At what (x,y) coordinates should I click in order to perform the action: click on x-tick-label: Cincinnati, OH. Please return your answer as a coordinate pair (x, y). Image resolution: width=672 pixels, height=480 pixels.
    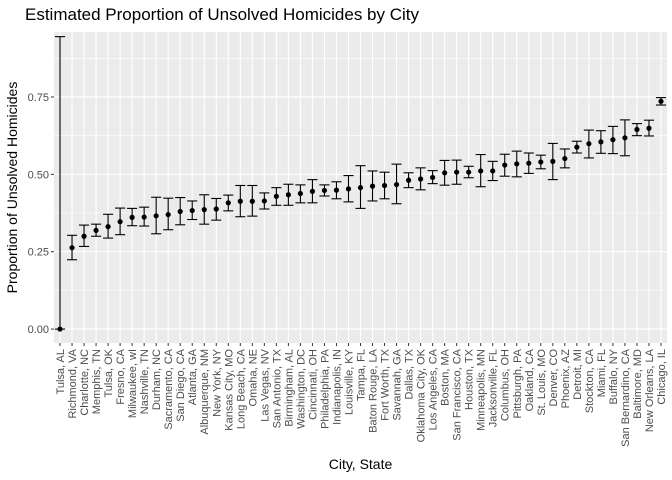
    Looking at the image, I should click on (313, 384).